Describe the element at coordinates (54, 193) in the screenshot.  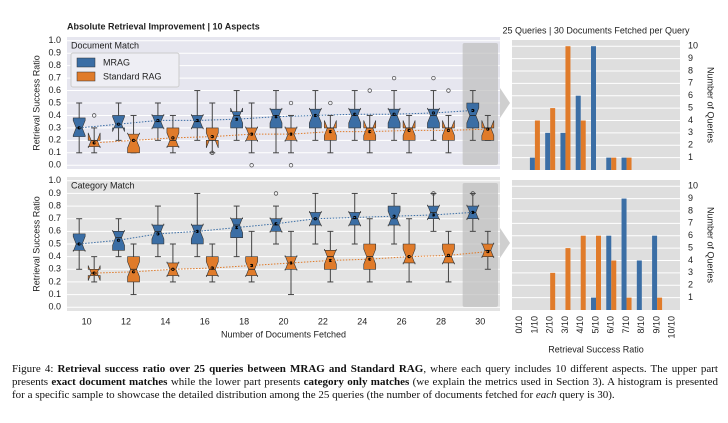
I see `y-tick-label: 0.9` at that location.